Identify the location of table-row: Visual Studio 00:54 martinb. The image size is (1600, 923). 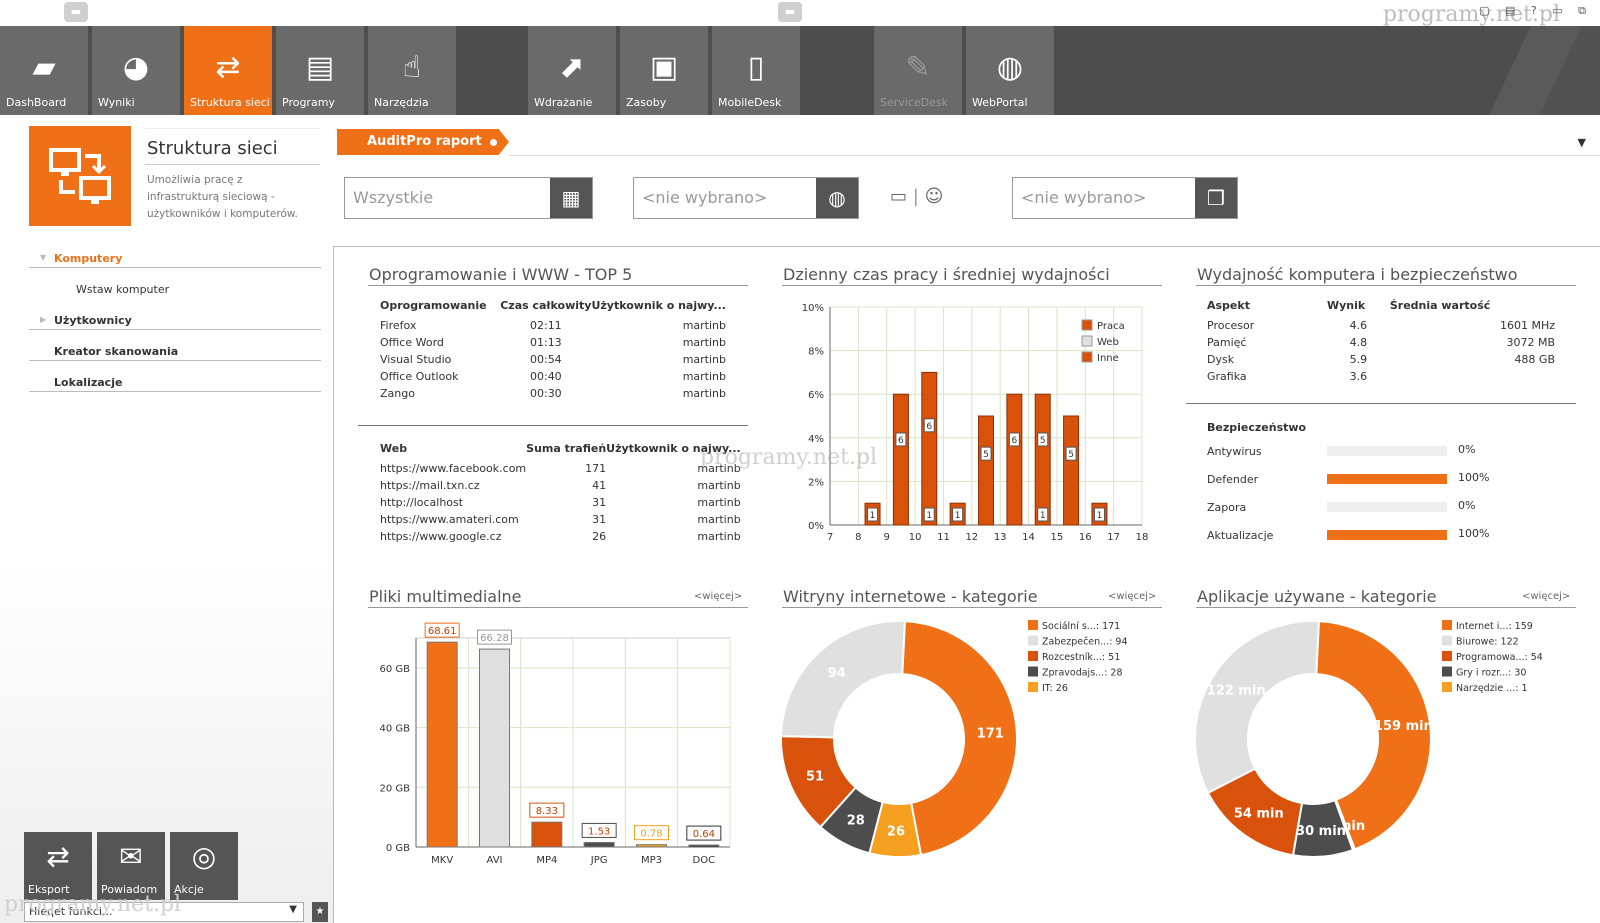
(553, 359).